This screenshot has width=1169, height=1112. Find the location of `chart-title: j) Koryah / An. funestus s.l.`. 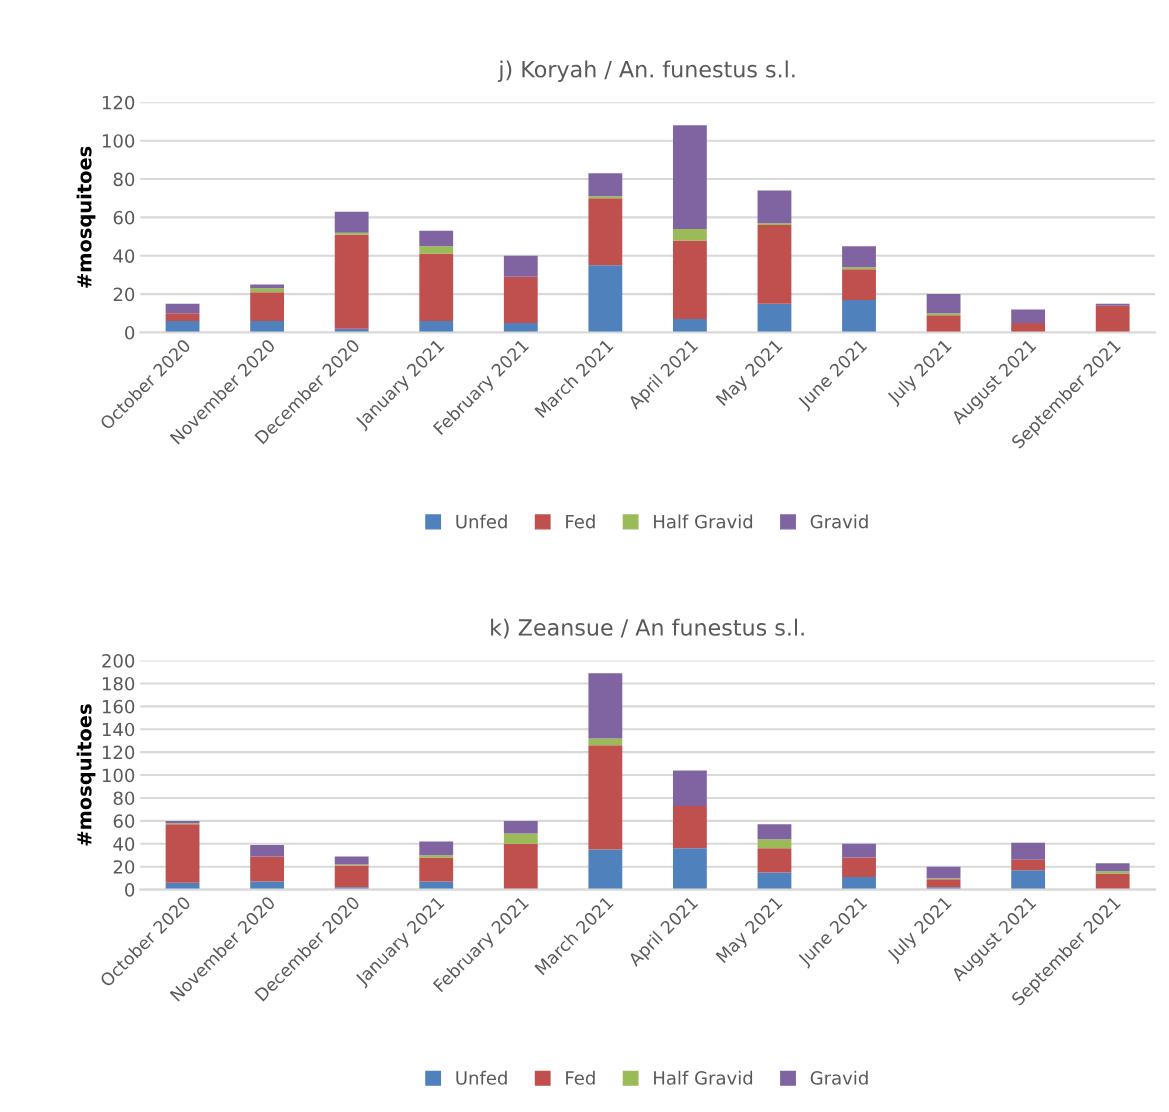

chart-title: j) Koryah / An. funestus s.l. is located at coordinates (646, 71).